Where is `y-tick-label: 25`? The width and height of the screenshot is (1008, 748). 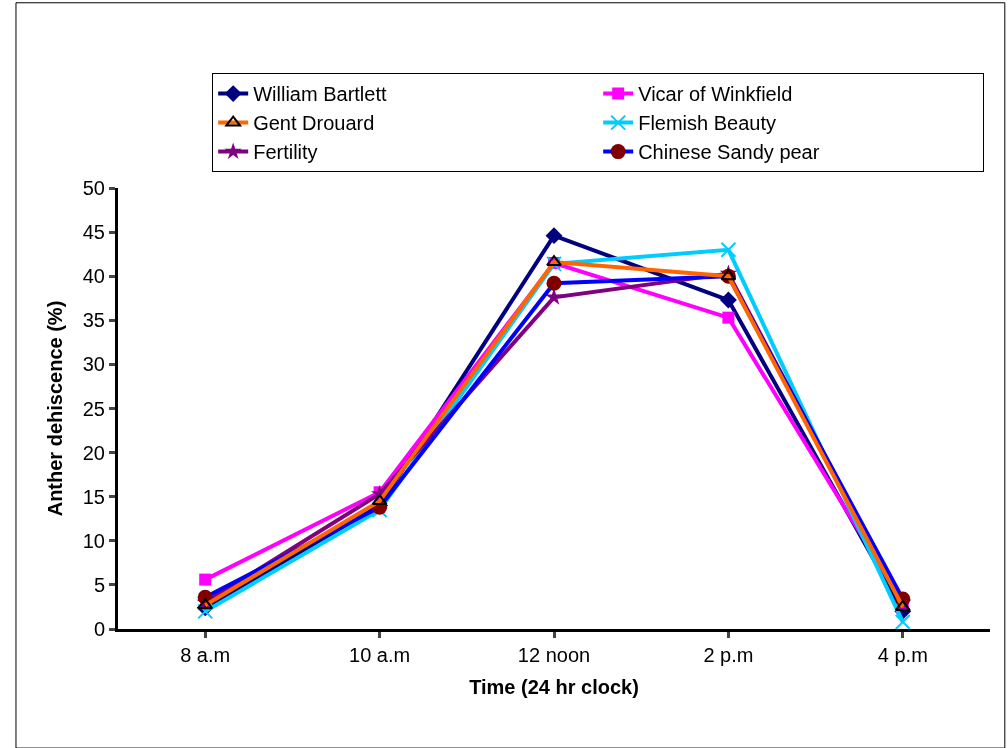
y-tick-label: 25 is located at coordinates (93, 408).